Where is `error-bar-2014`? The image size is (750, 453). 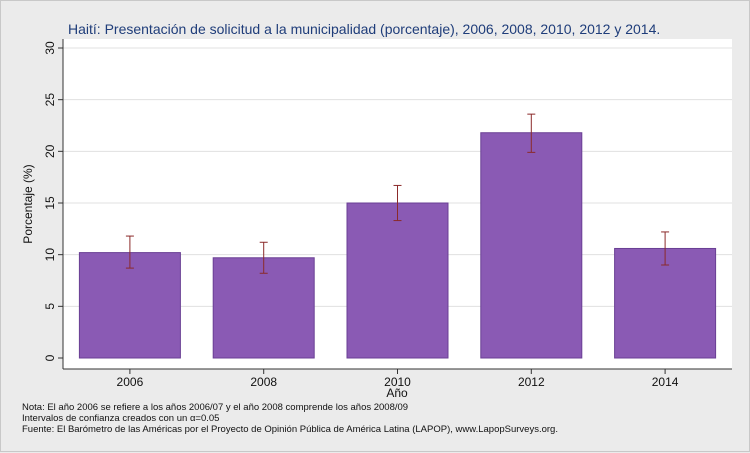 error-bar-2014 is located at coordinates (665, 248).